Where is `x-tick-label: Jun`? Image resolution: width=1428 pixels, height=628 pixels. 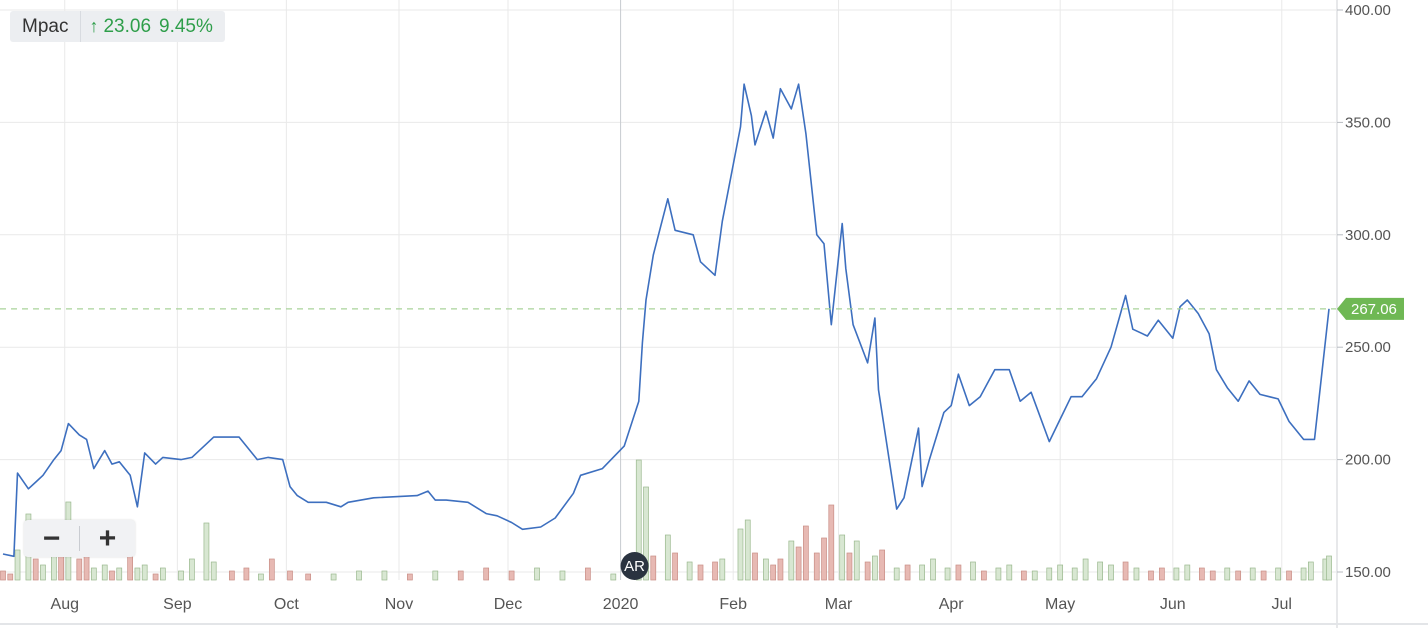
x-tick-label: Jun is located at coordinates (1173, 604).